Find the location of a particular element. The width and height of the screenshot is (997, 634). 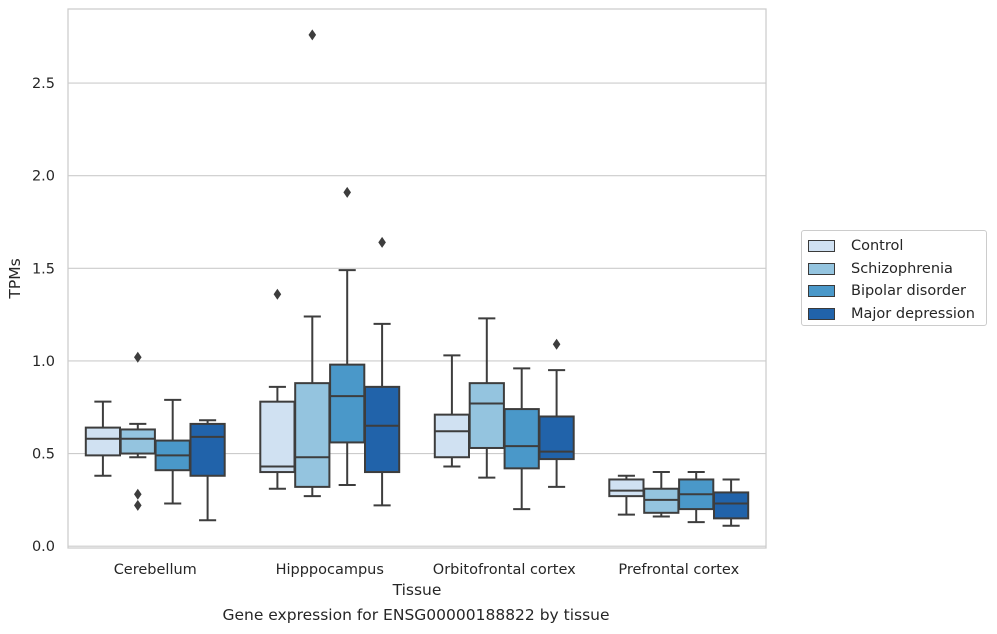

legend-item: Major depression is located at coordinates (897, 314).